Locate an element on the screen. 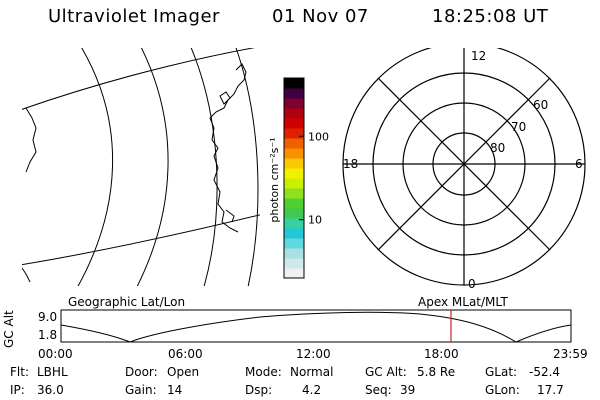 This screenshot has width=600, height=400. colorbar: 100 10 photon cm⁻²s⁻¹ is located at coordinates (298, 178).